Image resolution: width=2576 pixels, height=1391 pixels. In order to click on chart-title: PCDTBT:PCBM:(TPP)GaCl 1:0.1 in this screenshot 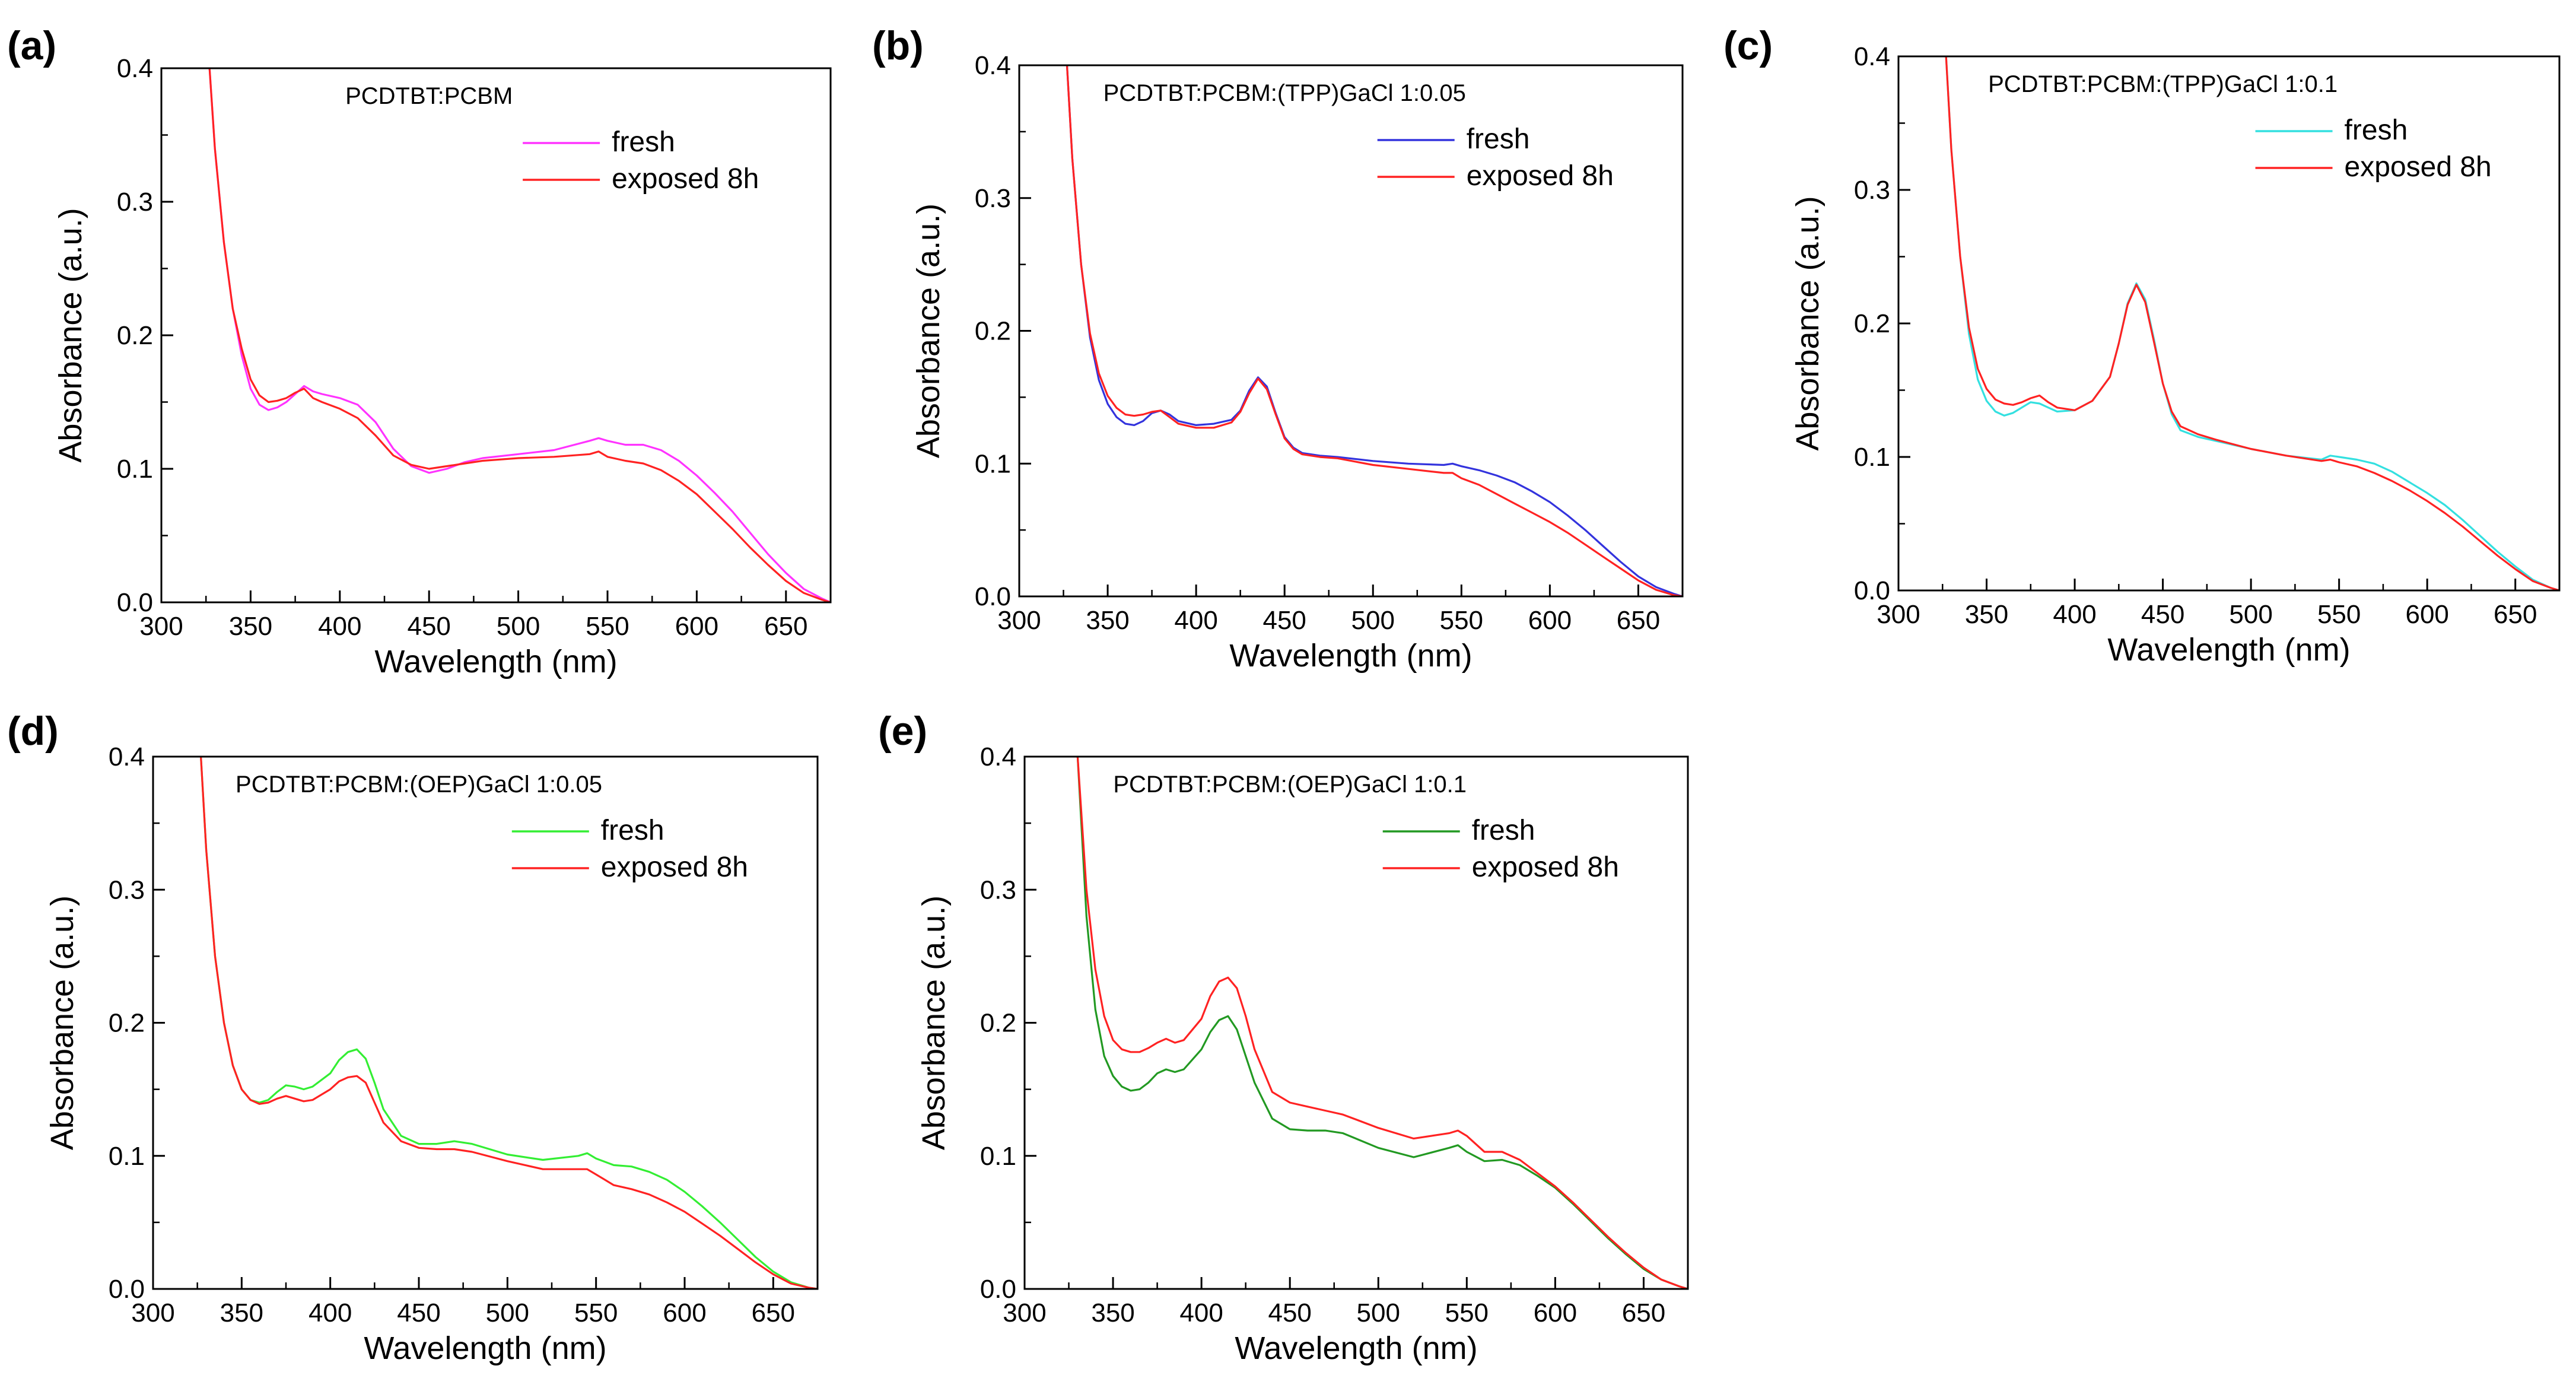, I will do `click(2163, 84)`.